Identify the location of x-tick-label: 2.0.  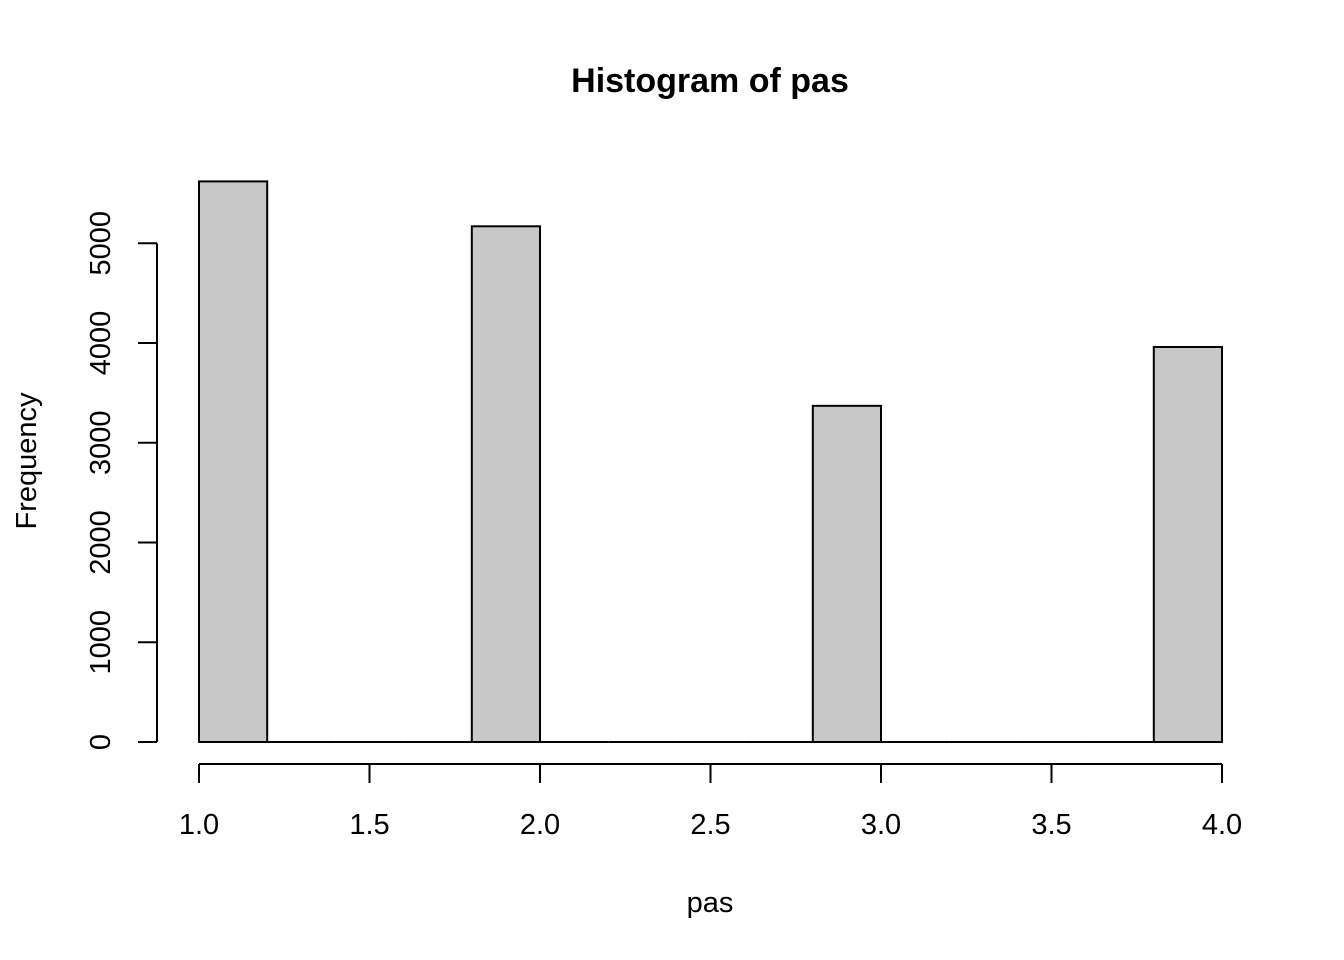
(540, 825).